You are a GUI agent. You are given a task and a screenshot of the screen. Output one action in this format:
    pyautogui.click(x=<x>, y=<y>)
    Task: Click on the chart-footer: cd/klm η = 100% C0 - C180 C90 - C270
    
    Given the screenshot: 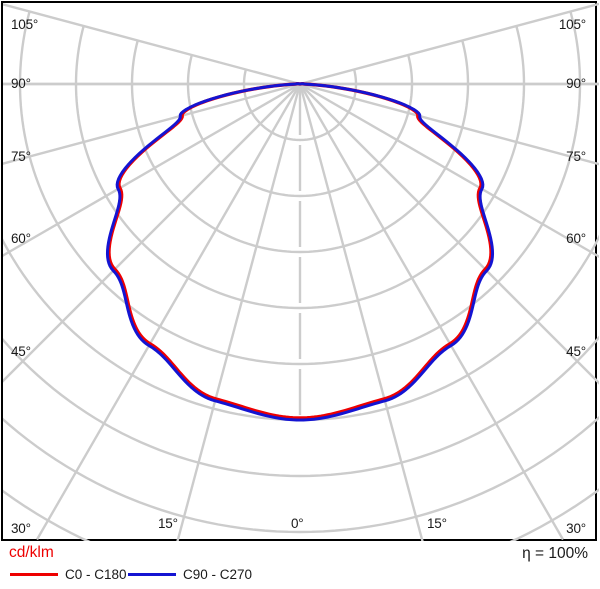 What is the action you would take?
    pyautogui.click(x=300, y=565)
    